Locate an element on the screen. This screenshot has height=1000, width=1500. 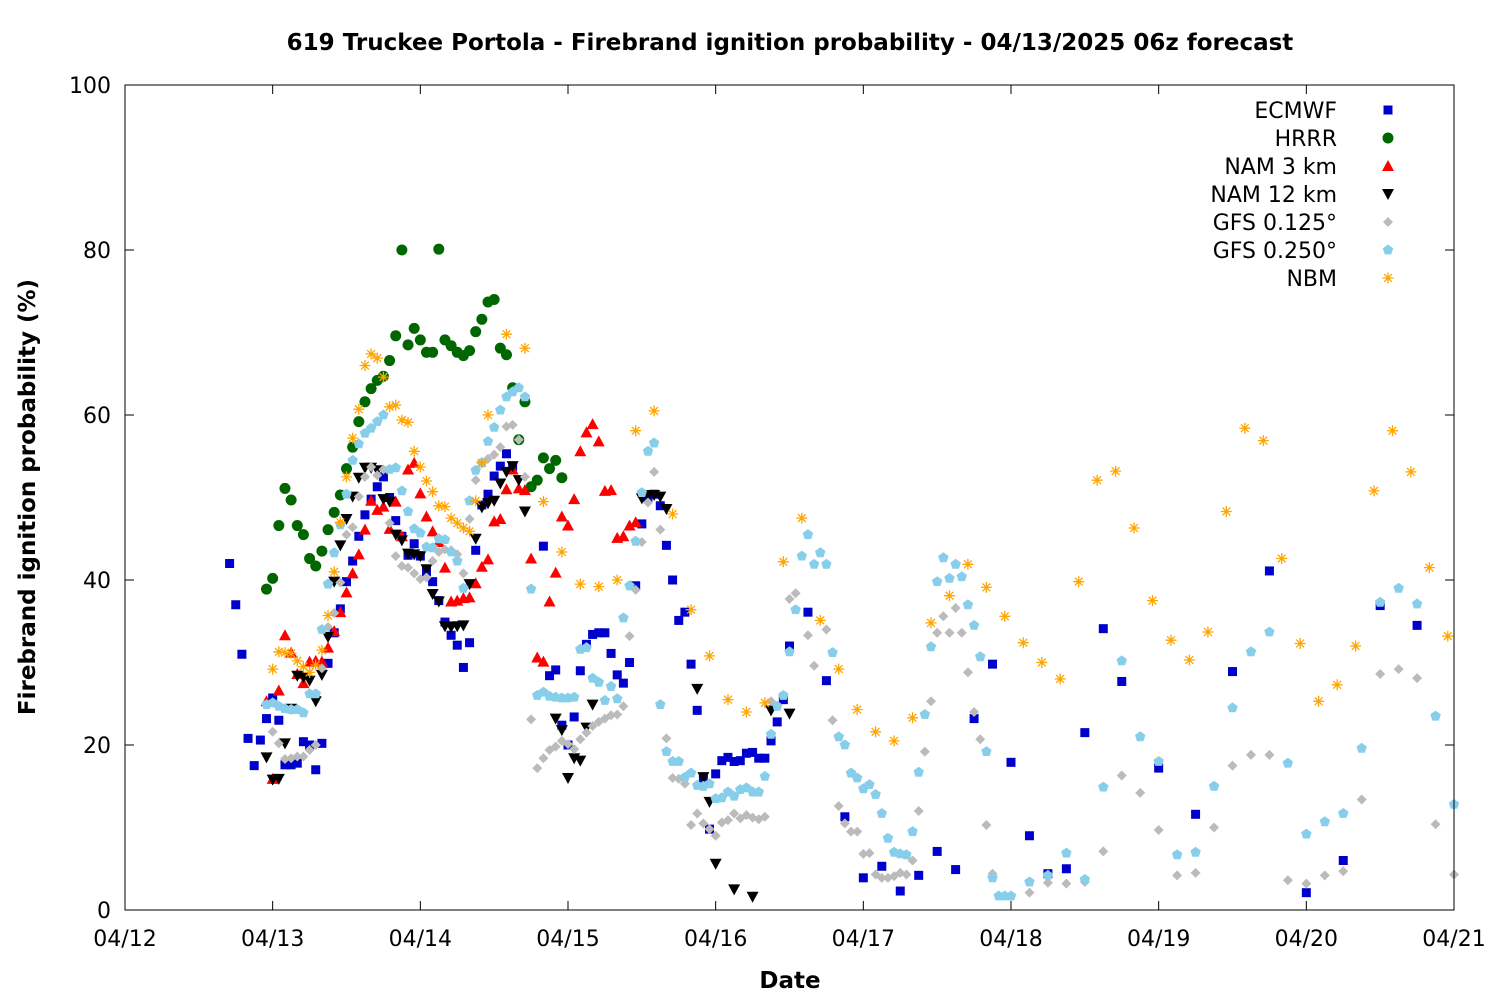
y-axis-label: Firebrand ignition probability (%) is located at coordinates (28, 497).